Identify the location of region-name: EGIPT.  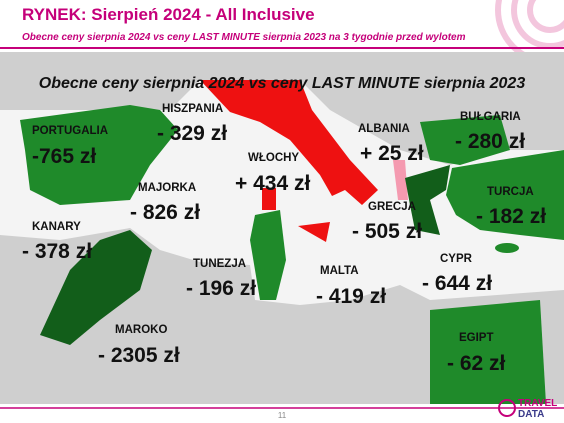
(476, 338).